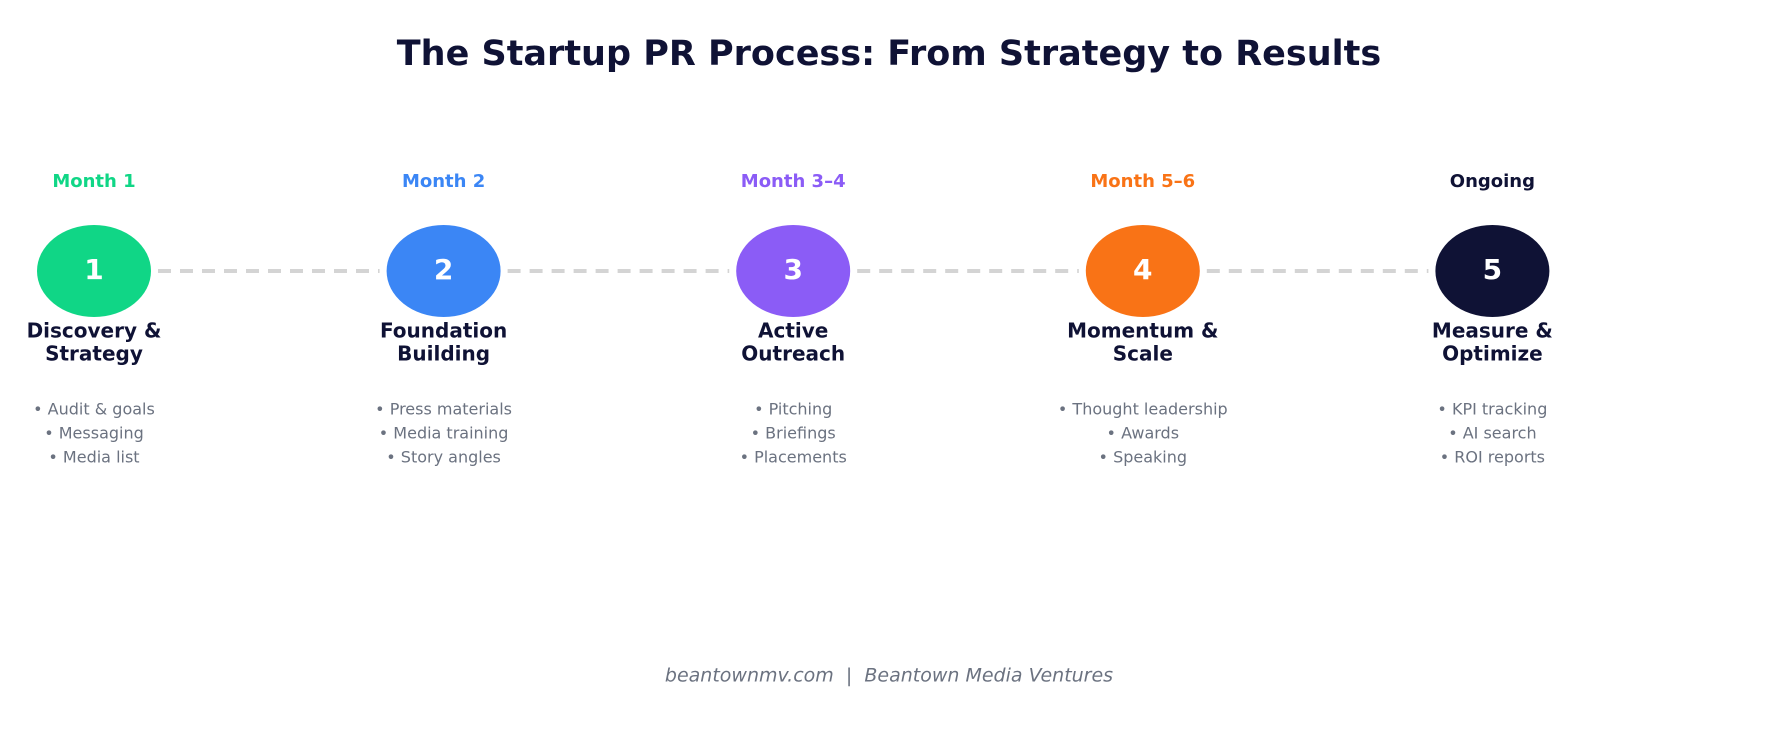 This screenshot has height=735, width=1778. I want to click on step-bullet: • ROI reports, so click(1492, 457).